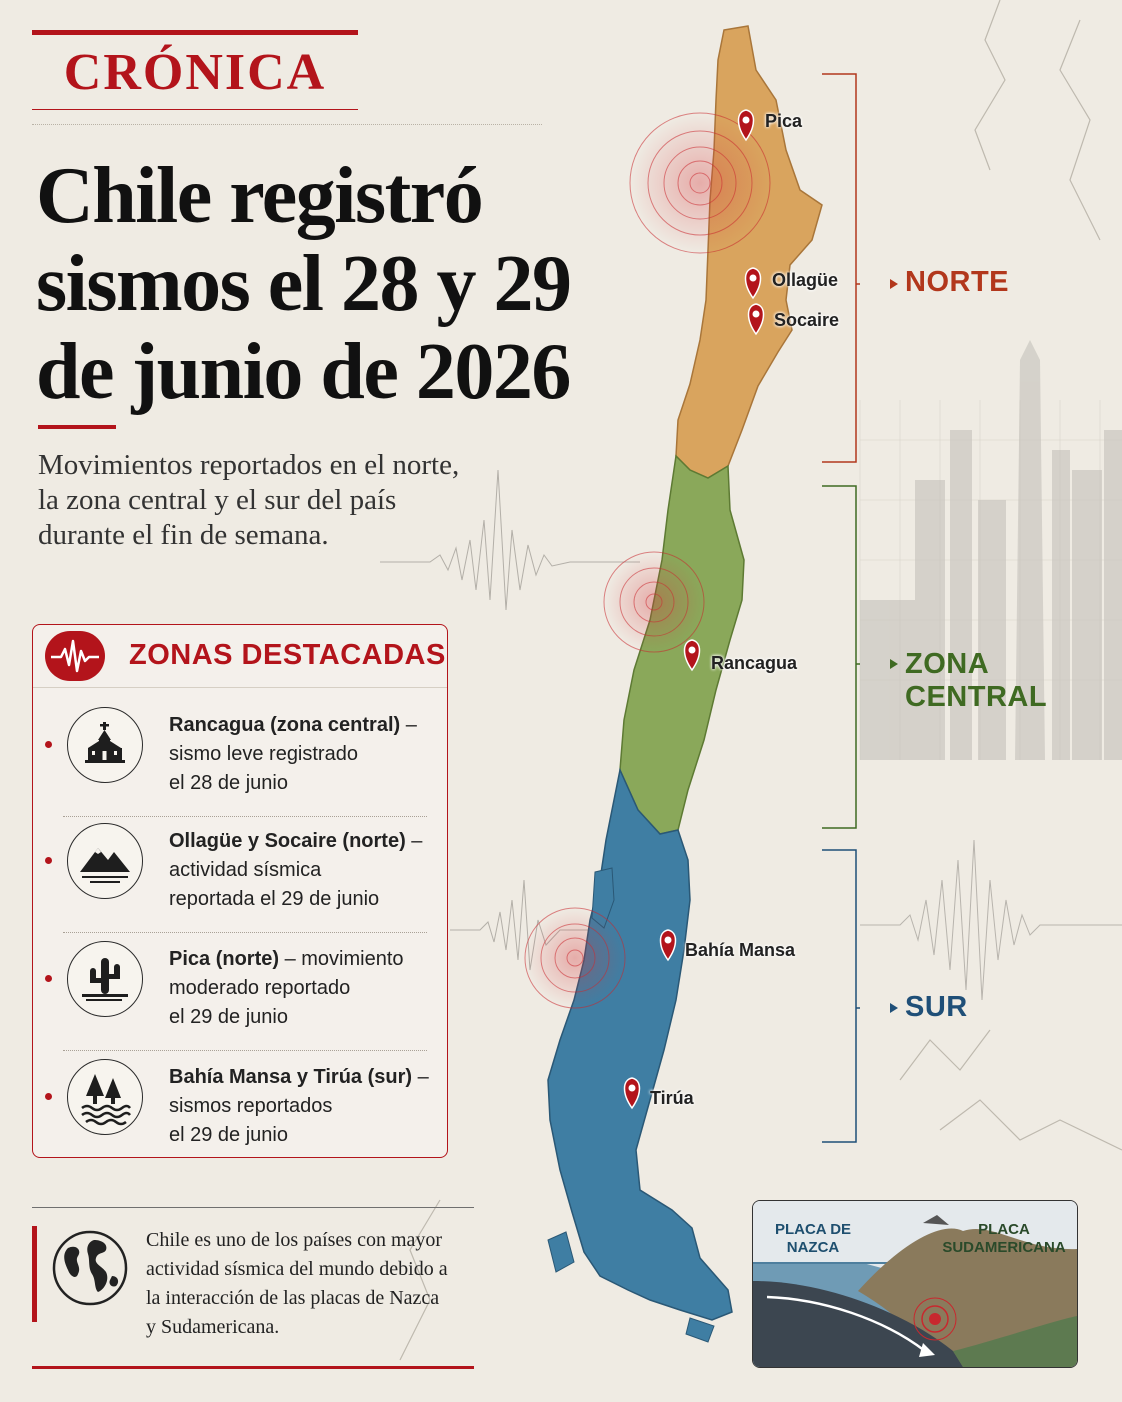 Image resolution: width=1122 pixels, height=1402 pixels. What do you see at coordinates (303, 372) in the screenshot?
I see `headline-line: de junio de 2026` at bounding box center [303, 372].